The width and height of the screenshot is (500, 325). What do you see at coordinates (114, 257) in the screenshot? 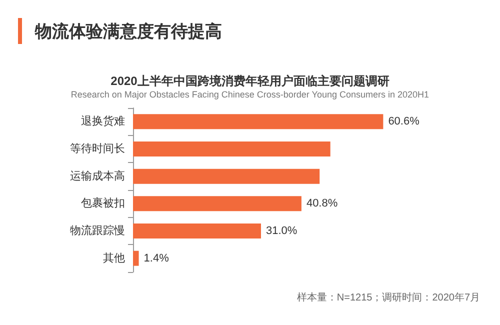
I see `y-tick-label: 其他` at bounding box center [114, 257].